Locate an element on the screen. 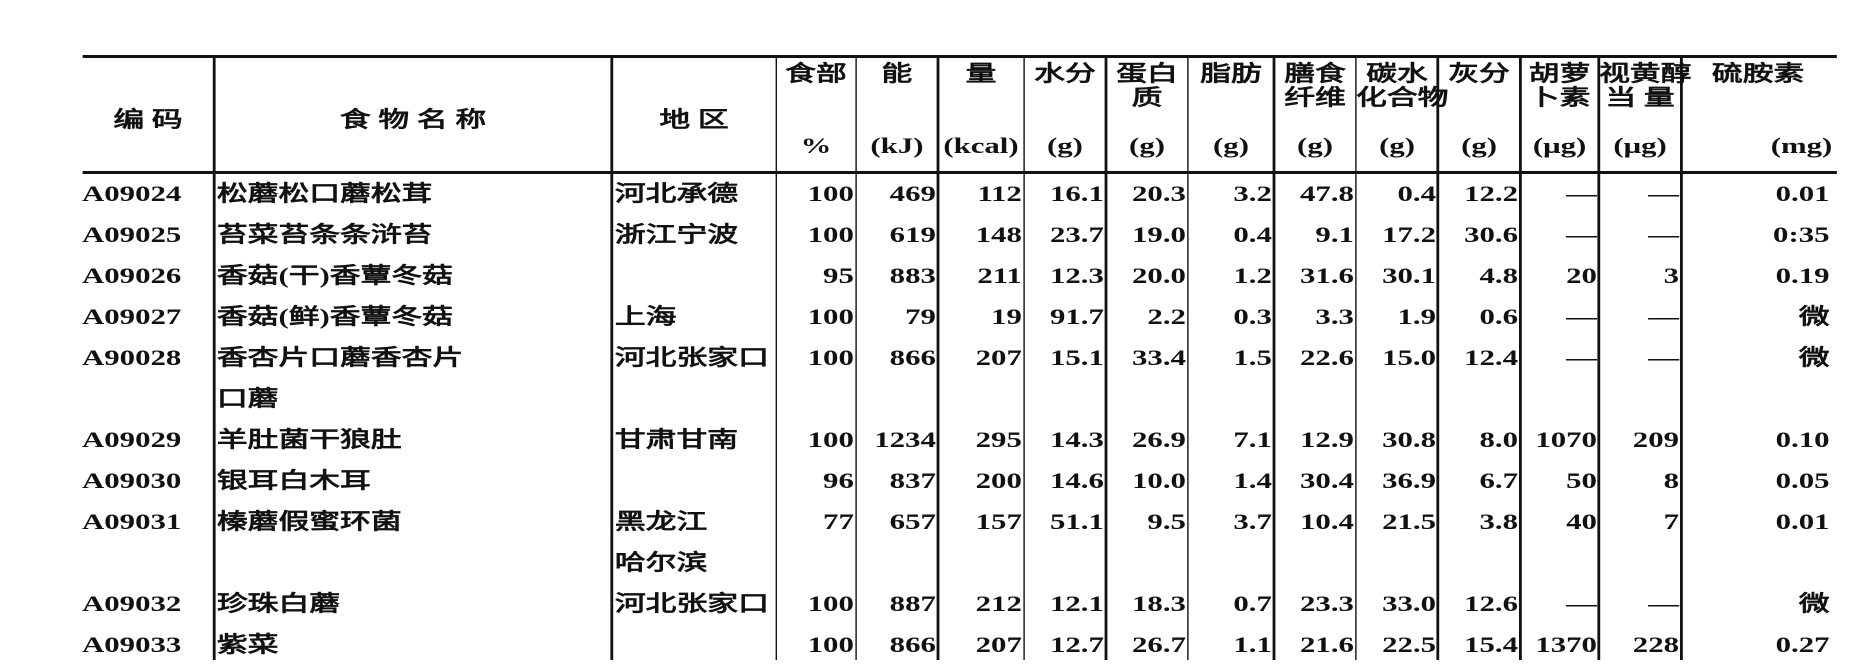  value-carb: 0.4 is located at coordinates (1416, 193).